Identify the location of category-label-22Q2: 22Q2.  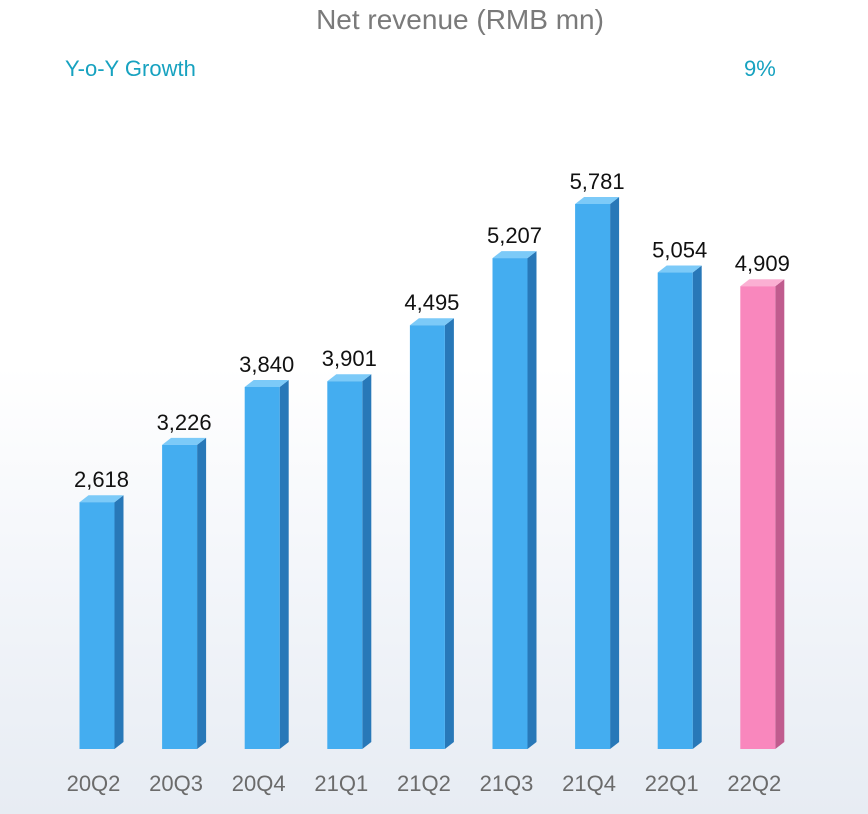
(754, 783).